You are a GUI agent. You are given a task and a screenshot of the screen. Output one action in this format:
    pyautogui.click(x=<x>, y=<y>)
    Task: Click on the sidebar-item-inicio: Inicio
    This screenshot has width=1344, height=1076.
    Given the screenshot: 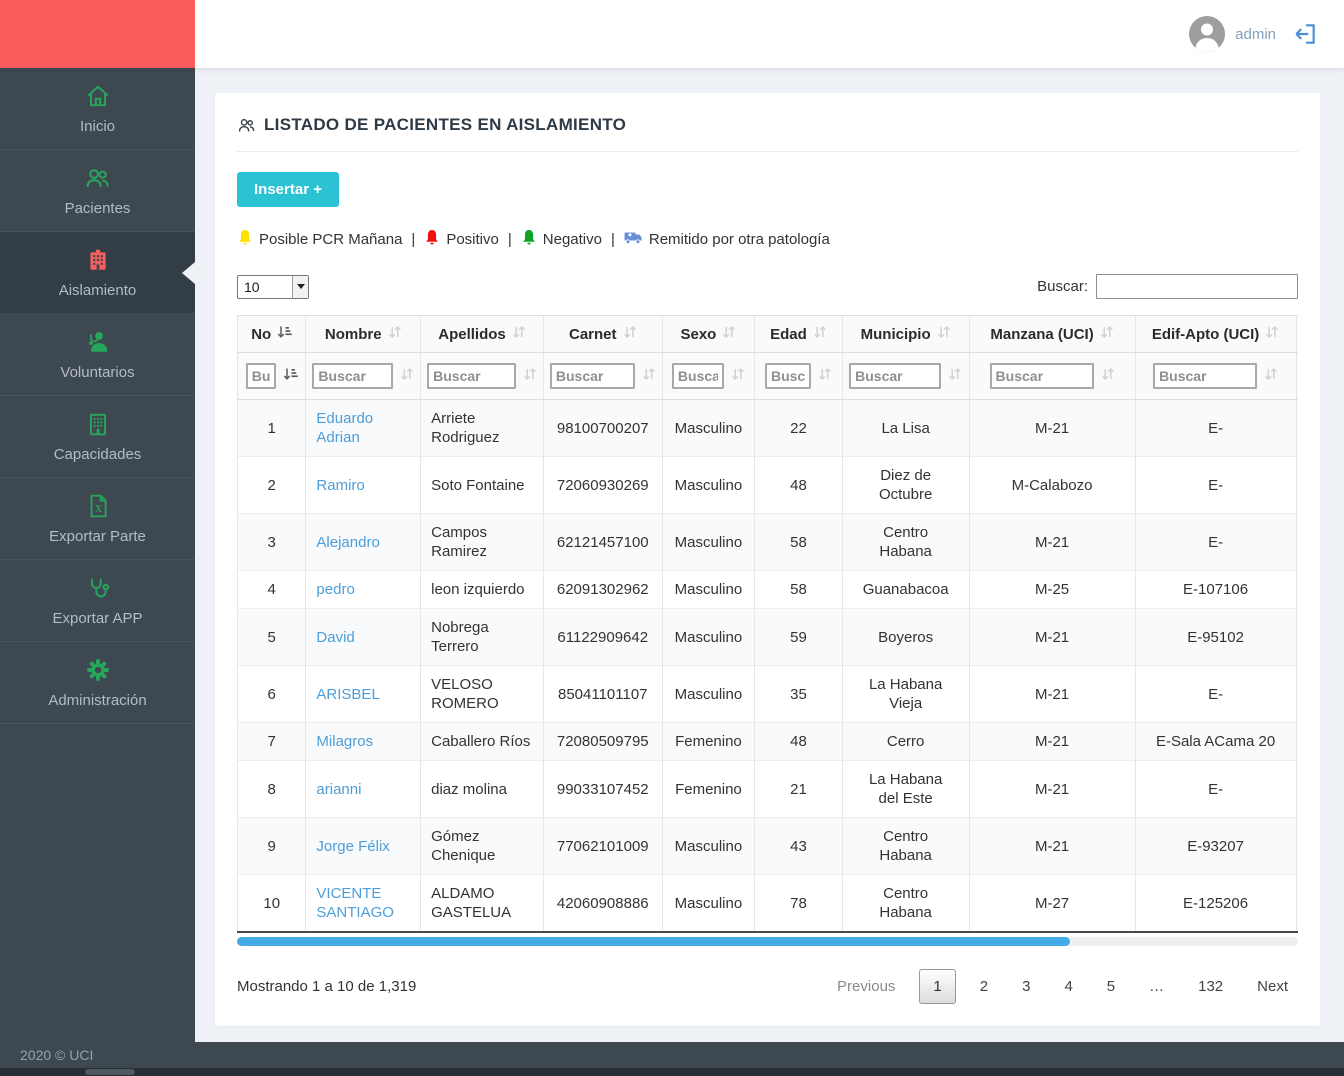 What is the action you would take?
    pyautogui.click(x=97, y=109)
    